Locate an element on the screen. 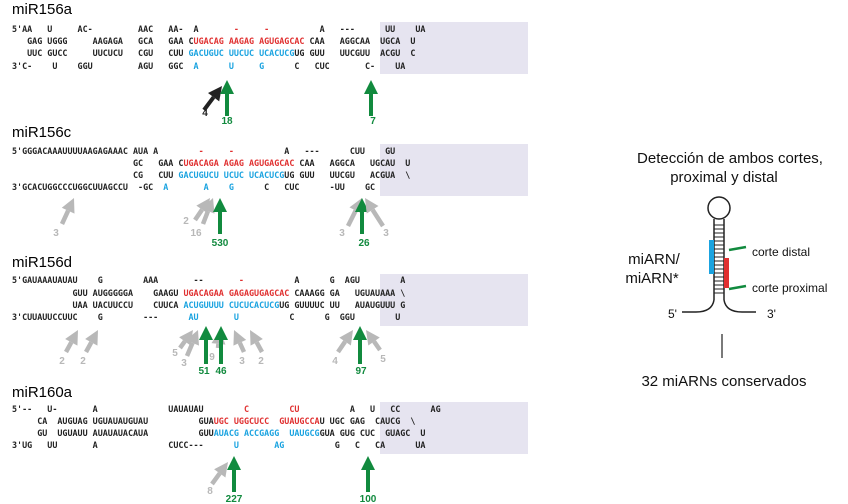  proximal-cut-marker is located at coordinates (737, 287).